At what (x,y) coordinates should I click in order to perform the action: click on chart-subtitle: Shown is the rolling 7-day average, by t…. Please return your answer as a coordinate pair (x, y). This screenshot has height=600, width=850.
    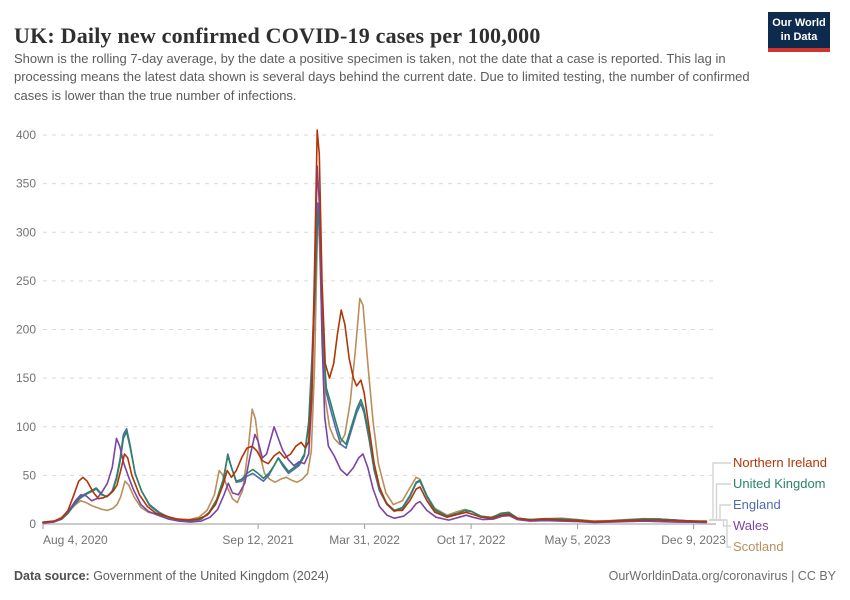
    Looking at the image, I should click on (382, 77).